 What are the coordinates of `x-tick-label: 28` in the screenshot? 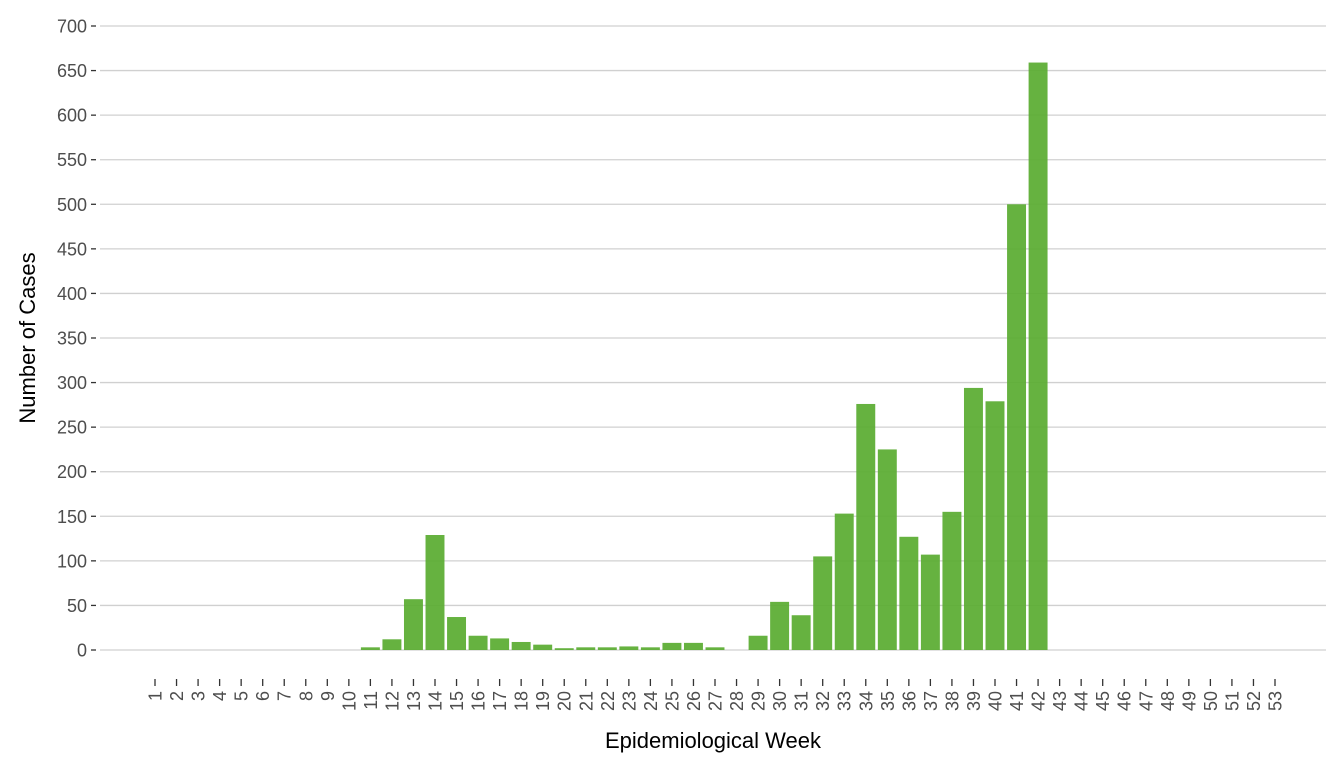 It's located at (737, 701).